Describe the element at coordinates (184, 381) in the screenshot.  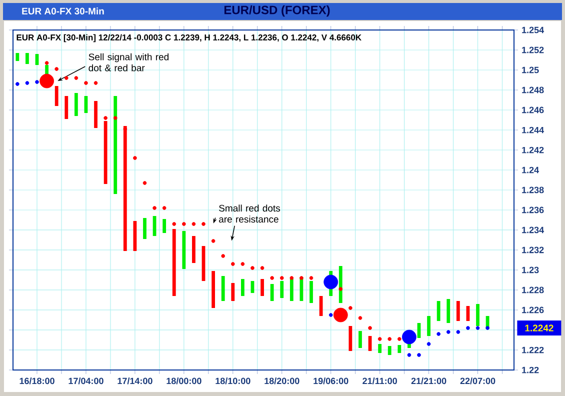
I see `x-tick-label: 18/00:00` at that location.